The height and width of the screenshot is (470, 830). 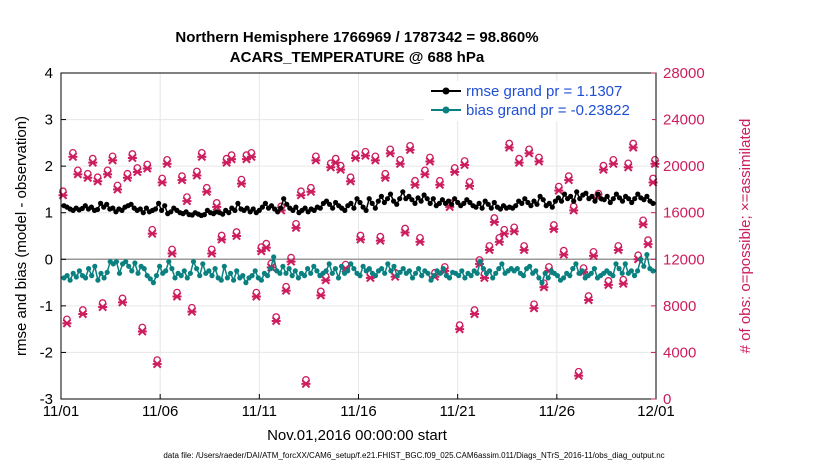 I want to click on y2-tick-label: 20000, so click(x=684, y=166).